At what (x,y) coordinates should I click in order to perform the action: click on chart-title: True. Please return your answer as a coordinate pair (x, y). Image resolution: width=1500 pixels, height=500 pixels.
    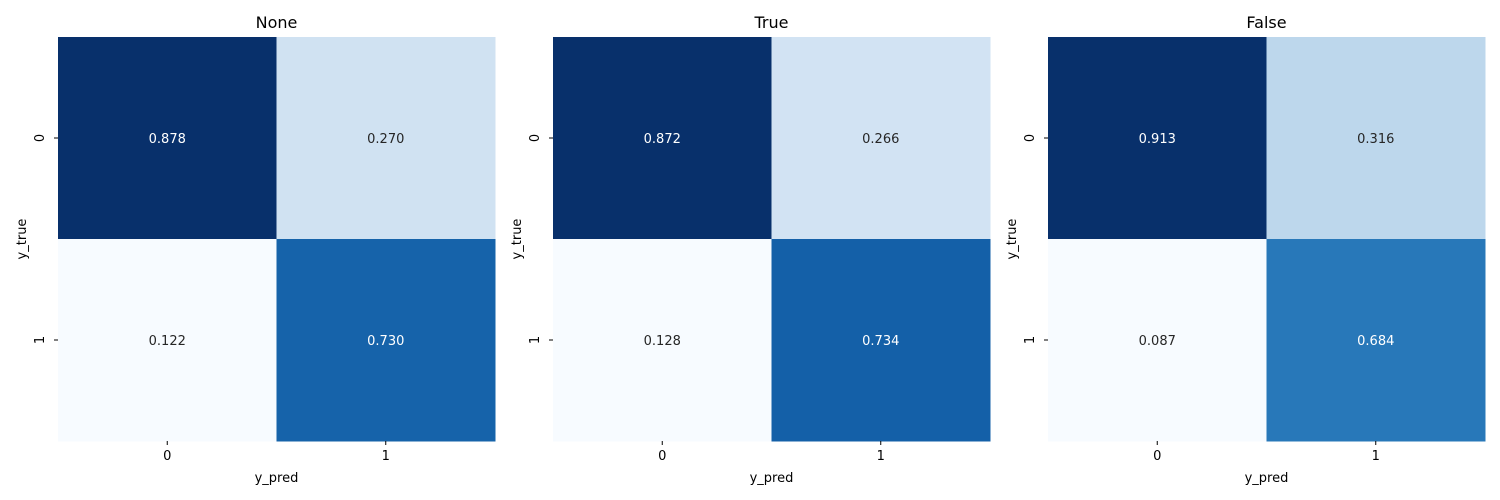
    Looking at the image, I should click on (771, 22).